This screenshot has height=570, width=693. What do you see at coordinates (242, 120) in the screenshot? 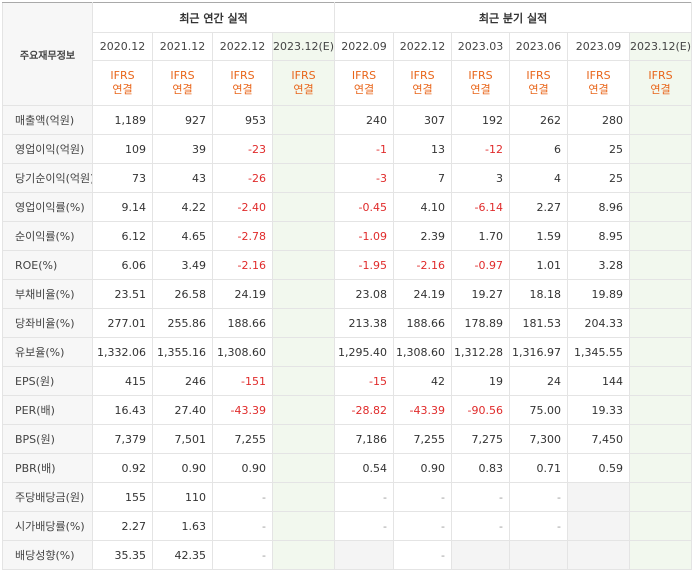
I see `table-cell: 953` at bounding box center [242, 120].